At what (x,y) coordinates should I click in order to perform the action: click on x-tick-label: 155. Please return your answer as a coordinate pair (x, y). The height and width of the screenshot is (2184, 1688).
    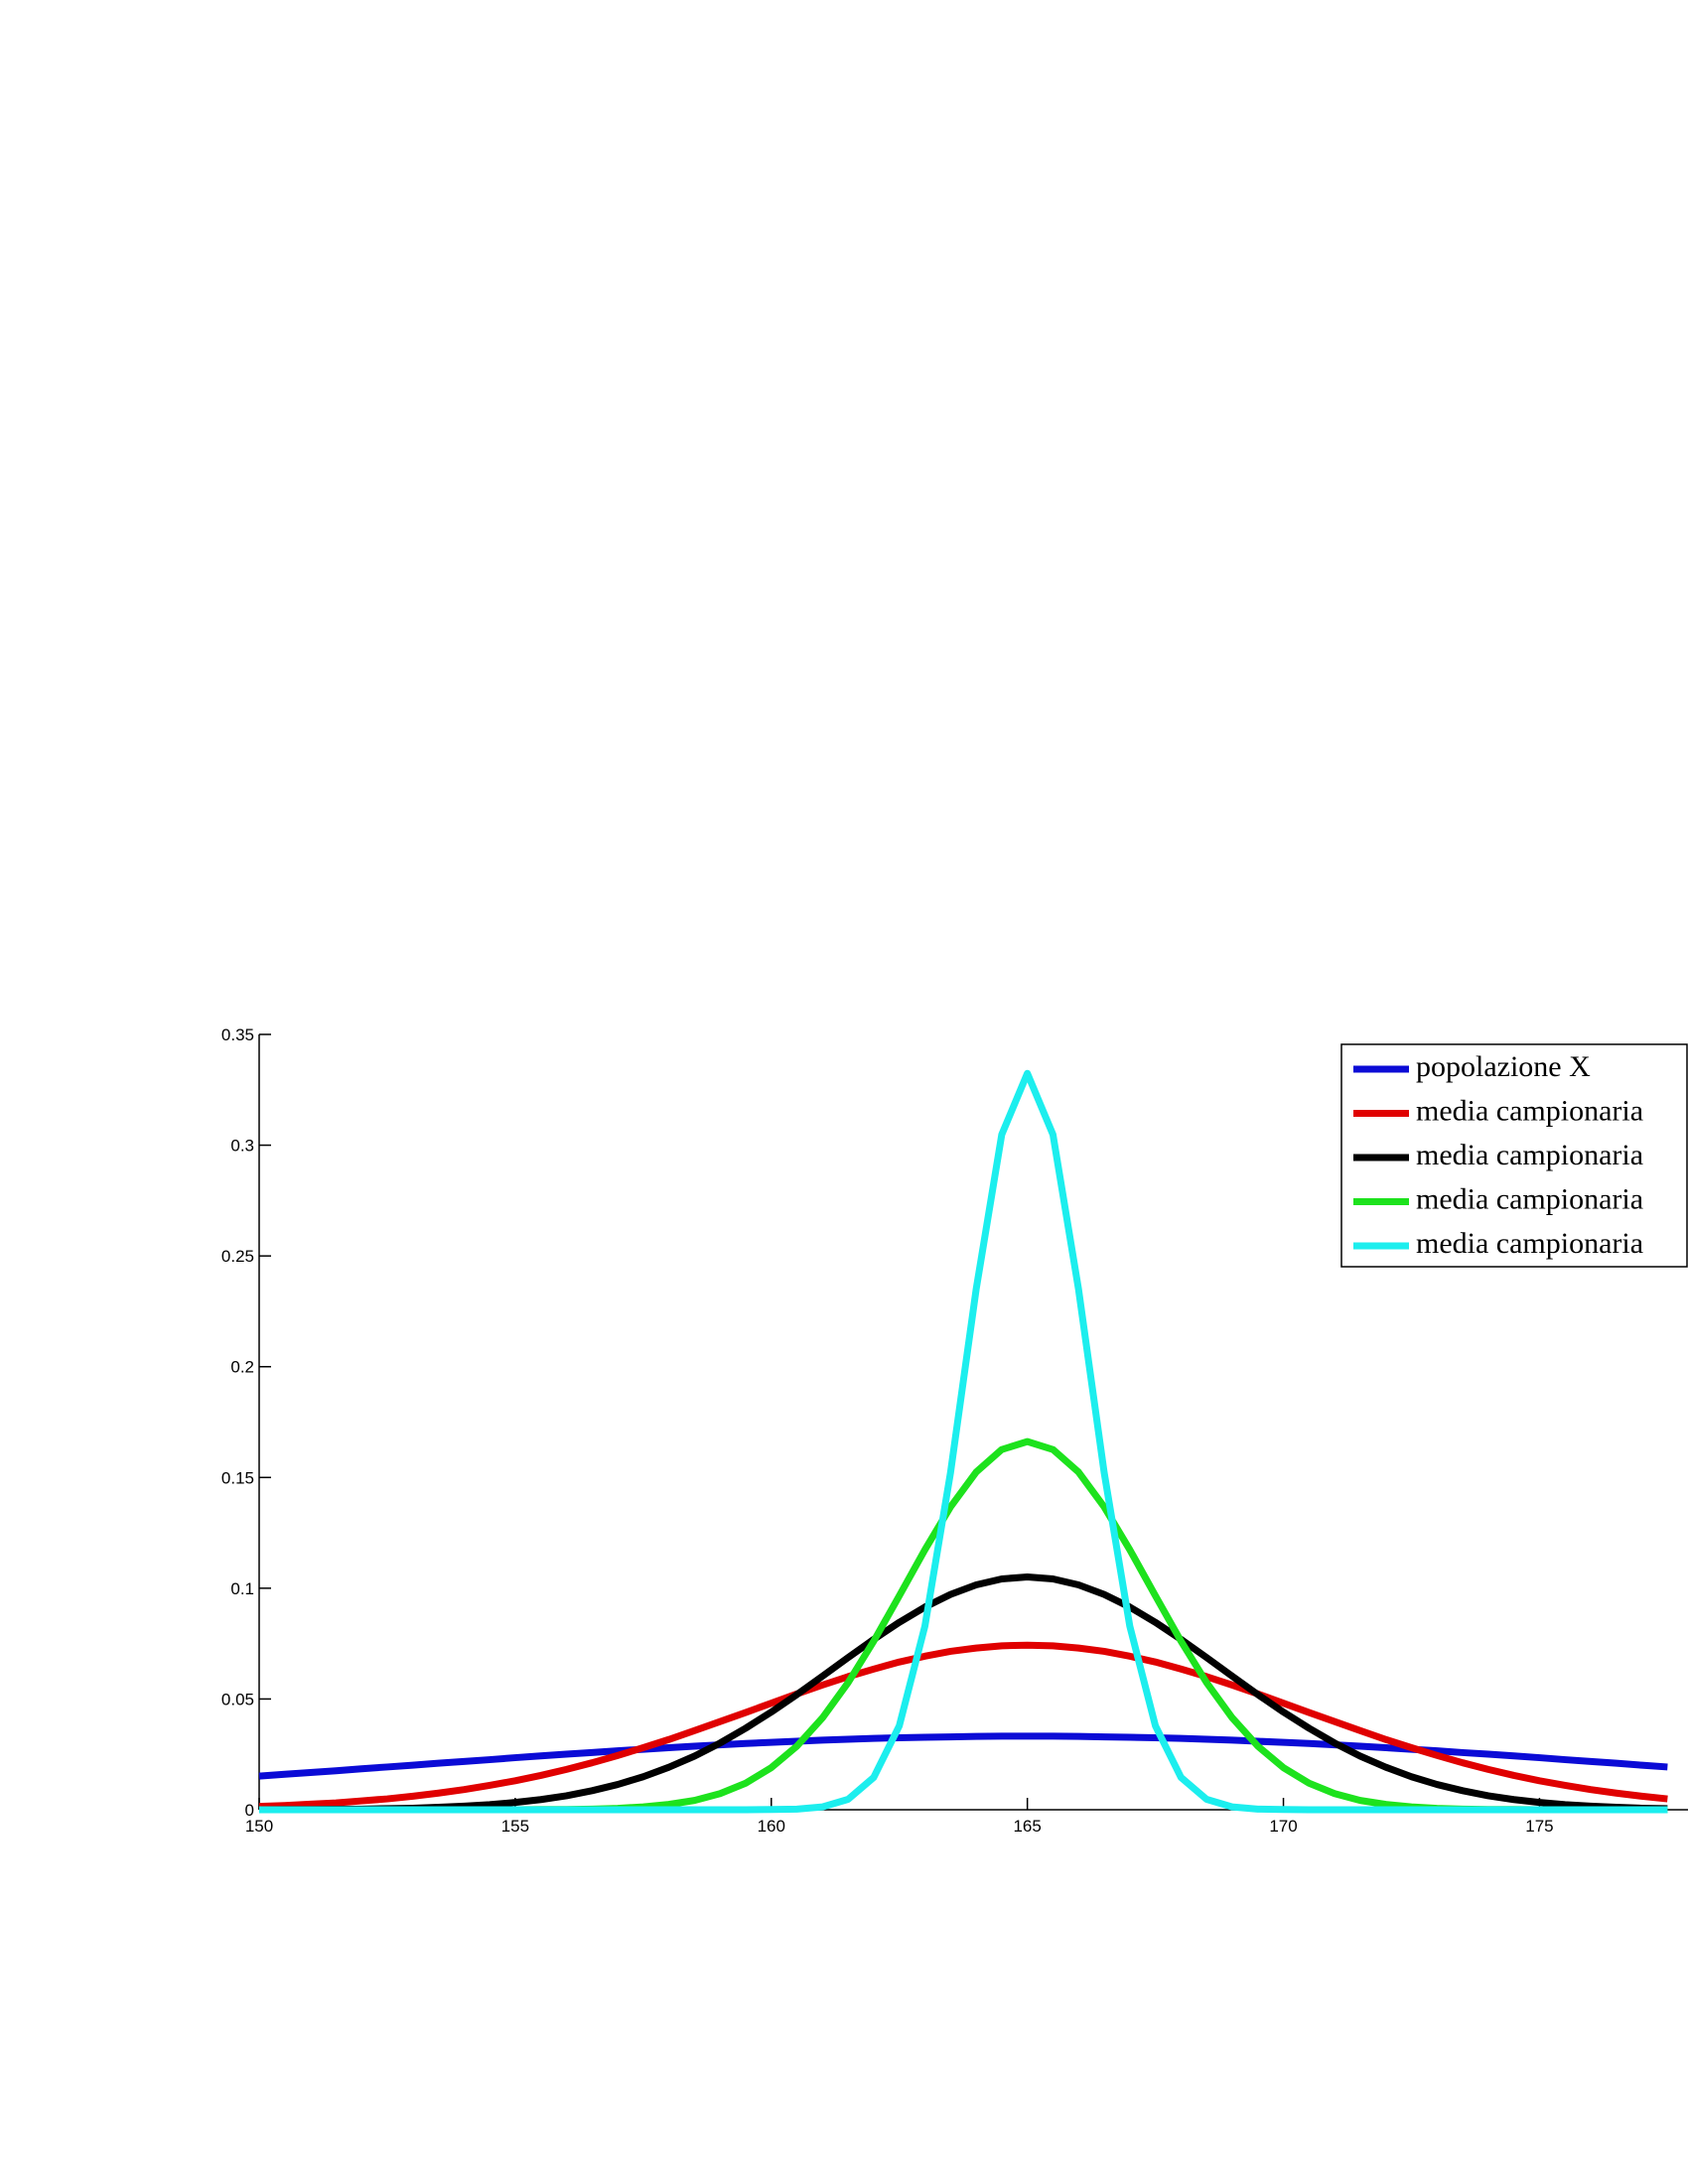
    Looking at the image, I should click on (515, 1826).